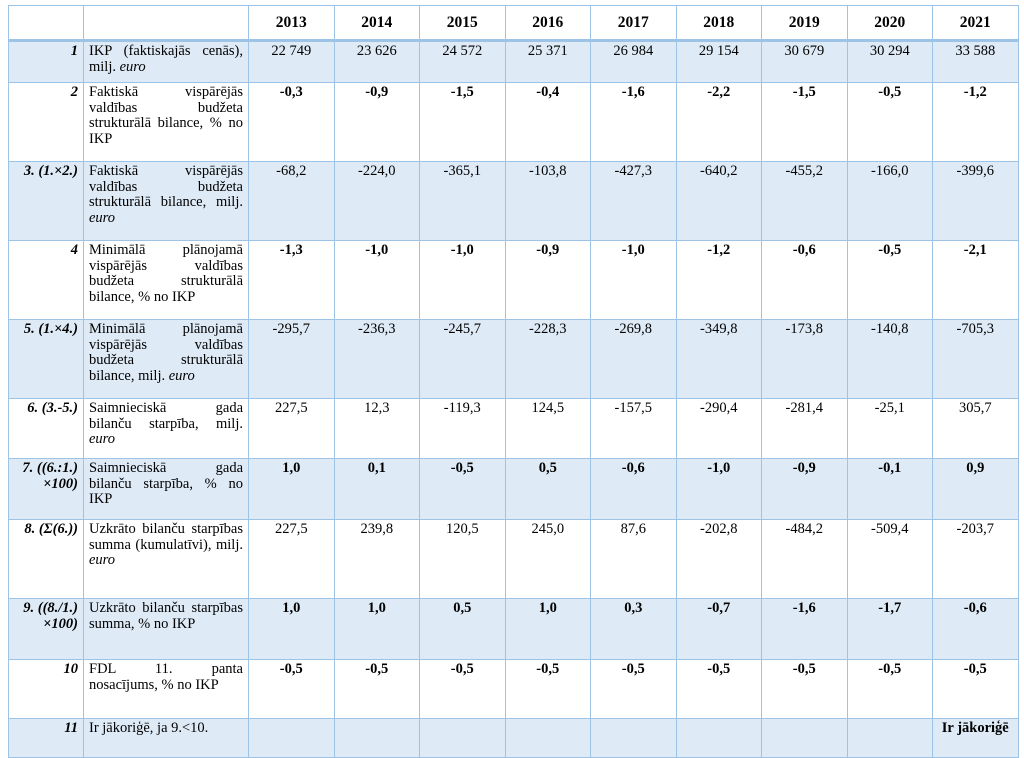 Image resolution: width=1024 pixels, height=758 pixels. Describe the element at coordinates (718, 201) in the screenshot. I see `cell-value: -640,2` at that location.